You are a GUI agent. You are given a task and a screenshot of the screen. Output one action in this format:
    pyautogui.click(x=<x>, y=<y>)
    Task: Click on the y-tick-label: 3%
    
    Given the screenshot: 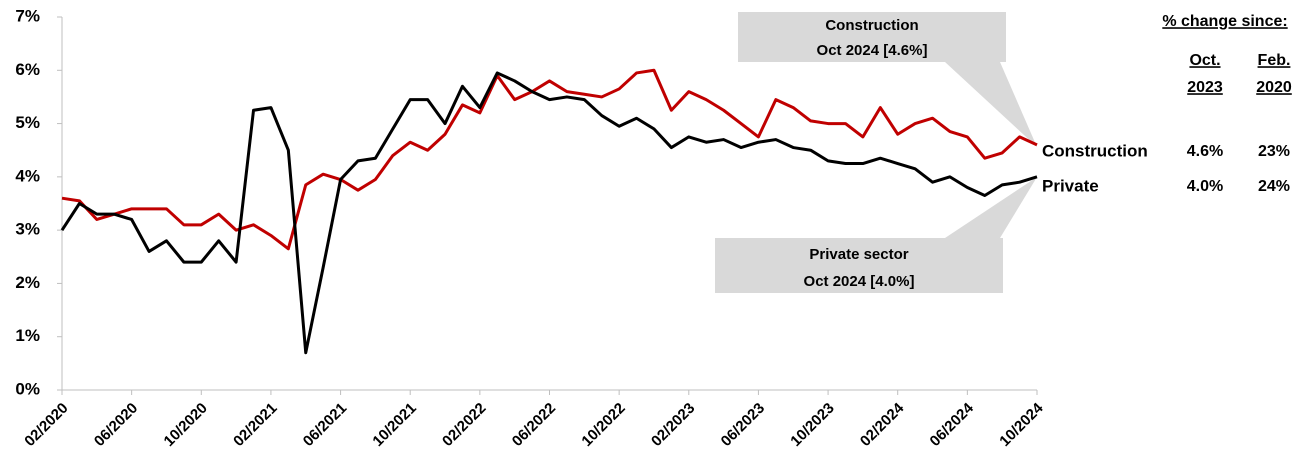 What is the action you would take?
    pyautogui.click(x=27, y=229)
    